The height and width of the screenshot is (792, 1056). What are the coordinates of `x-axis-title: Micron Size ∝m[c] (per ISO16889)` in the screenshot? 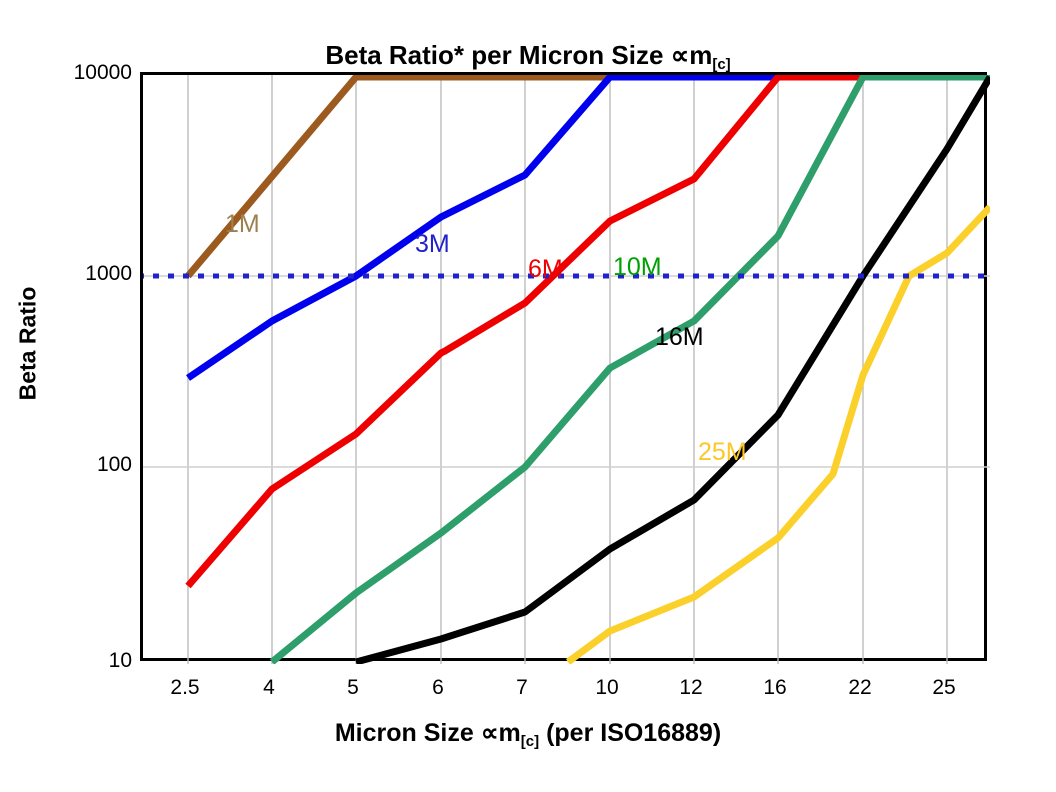 It's located at (528, 734).